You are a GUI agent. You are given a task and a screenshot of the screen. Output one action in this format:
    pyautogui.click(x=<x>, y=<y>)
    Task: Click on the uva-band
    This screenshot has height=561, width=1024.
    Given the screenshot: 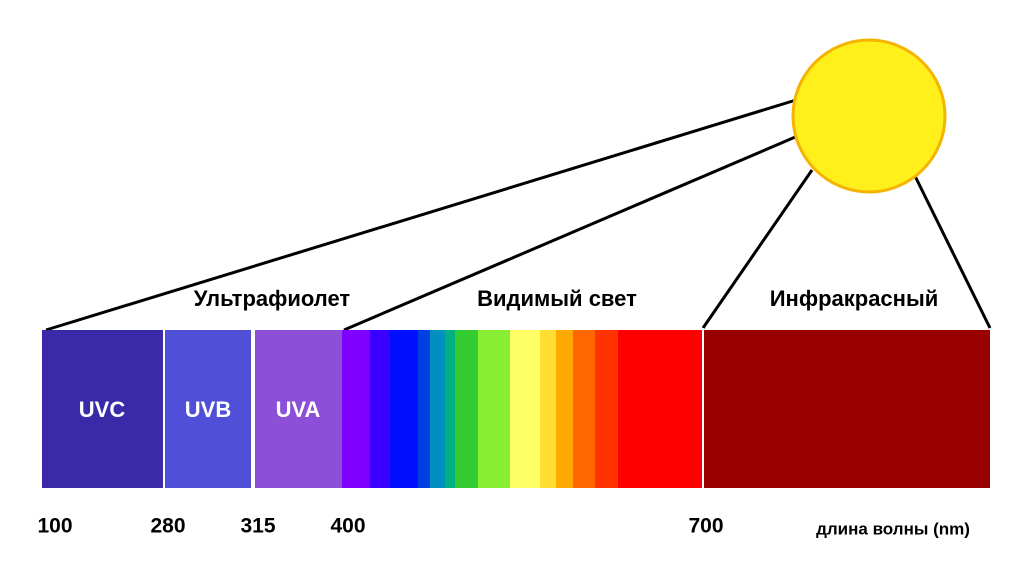 What is the action you would take?
    pyautogui.click(x=298, y=409)
    